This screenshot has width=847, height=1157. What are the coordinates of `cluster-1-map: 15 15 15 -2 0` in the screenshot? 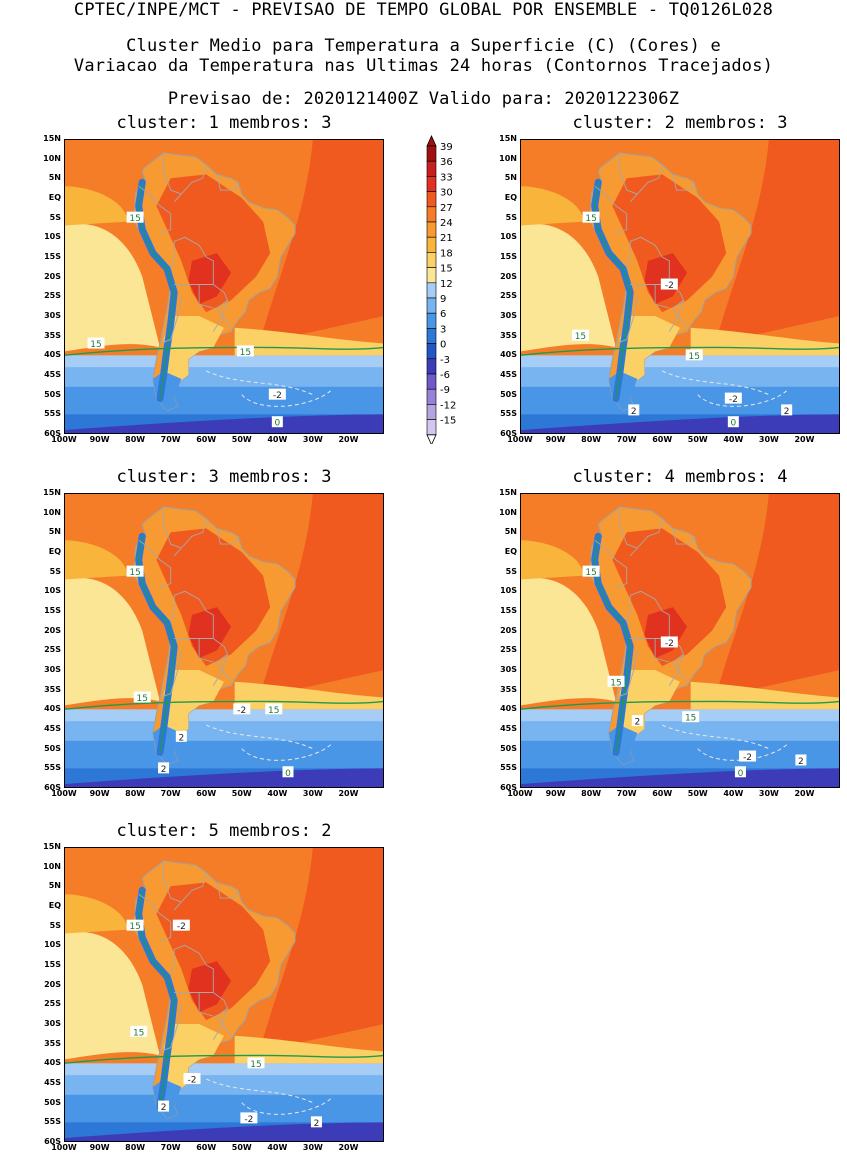 It's located at (224, 286).